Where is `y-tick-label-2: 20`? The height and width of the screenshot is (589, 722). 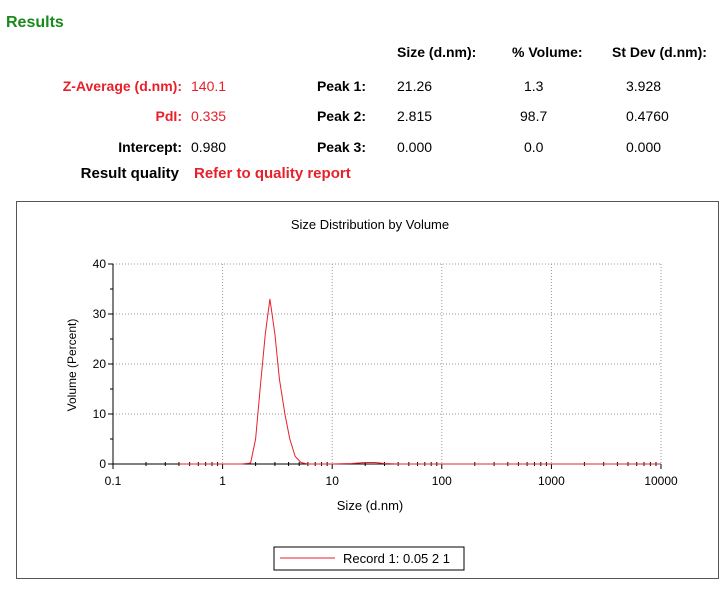
y-tick-label-2: 20 is located at coordinates (100, 364).